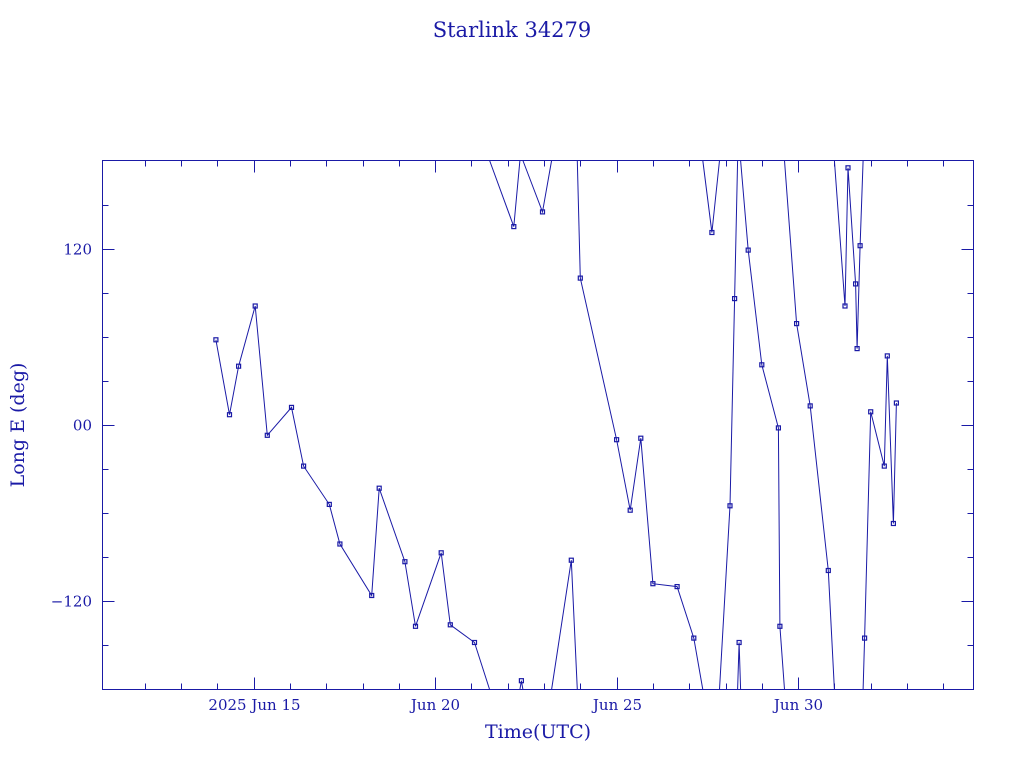 The image size is (1024, 768). Describe the element at coordinates (82, 426) in the screenshot. I see `y-tick-label: 00` at that location.